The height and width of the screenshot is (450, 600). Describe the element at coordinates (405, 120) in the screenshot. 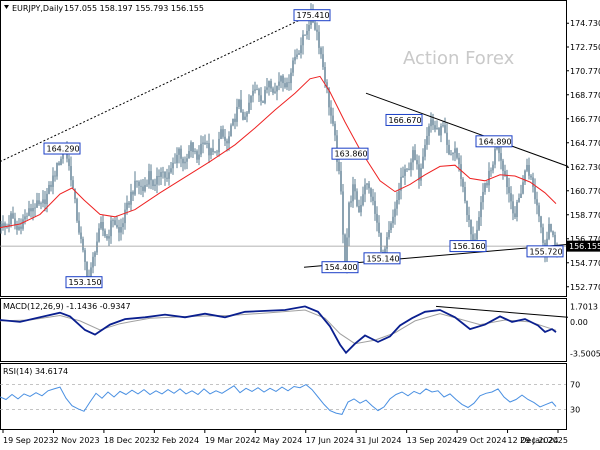

I see `annotation-text: 166.670` at that location.